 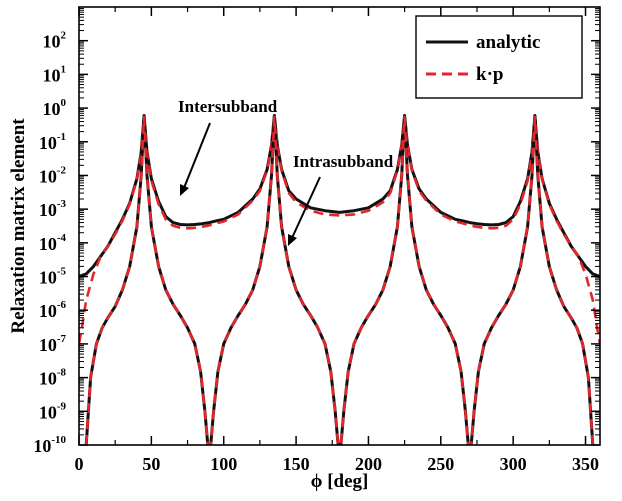 What do you see at coordinates (296, 464) in the screenshot?
I see `x-tick-label: 150` at bounding box center [296, 464].